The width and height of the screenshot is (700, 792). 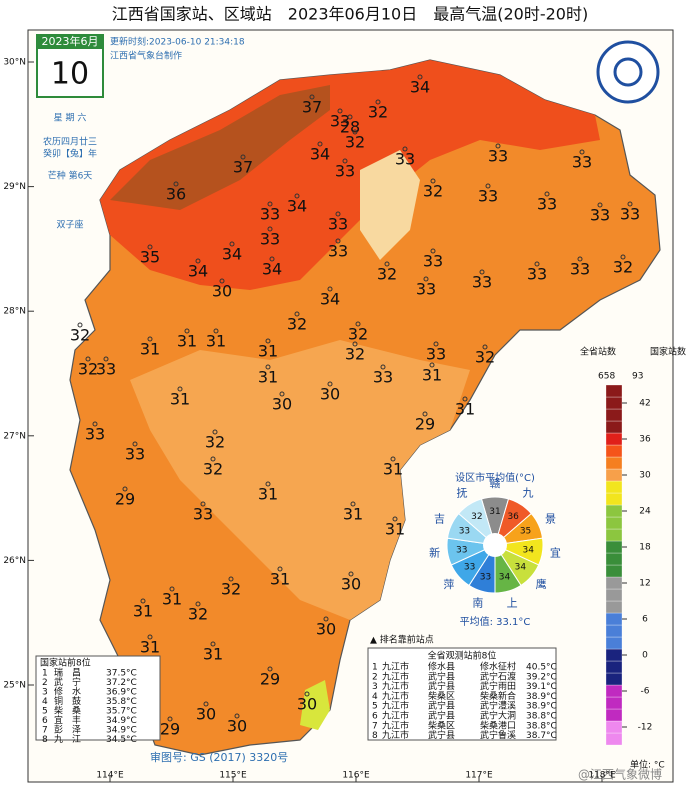 I want to click on table-cell: 修水征村, so click(x=498, y=667).